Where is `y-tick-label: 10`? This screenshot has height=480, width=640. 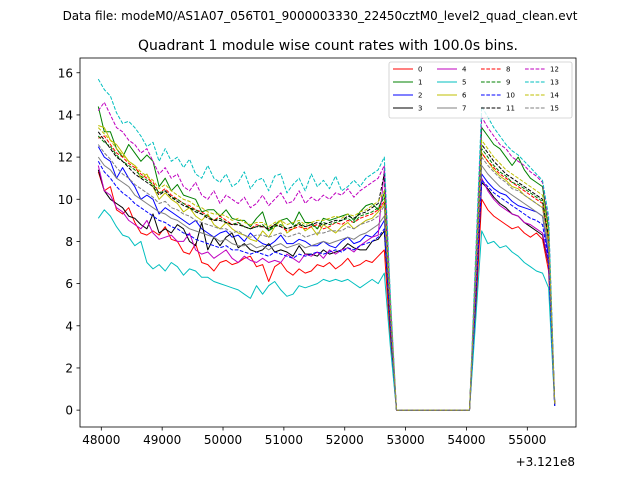
y-tick-label: 10 is located at coordinates (65, 200).